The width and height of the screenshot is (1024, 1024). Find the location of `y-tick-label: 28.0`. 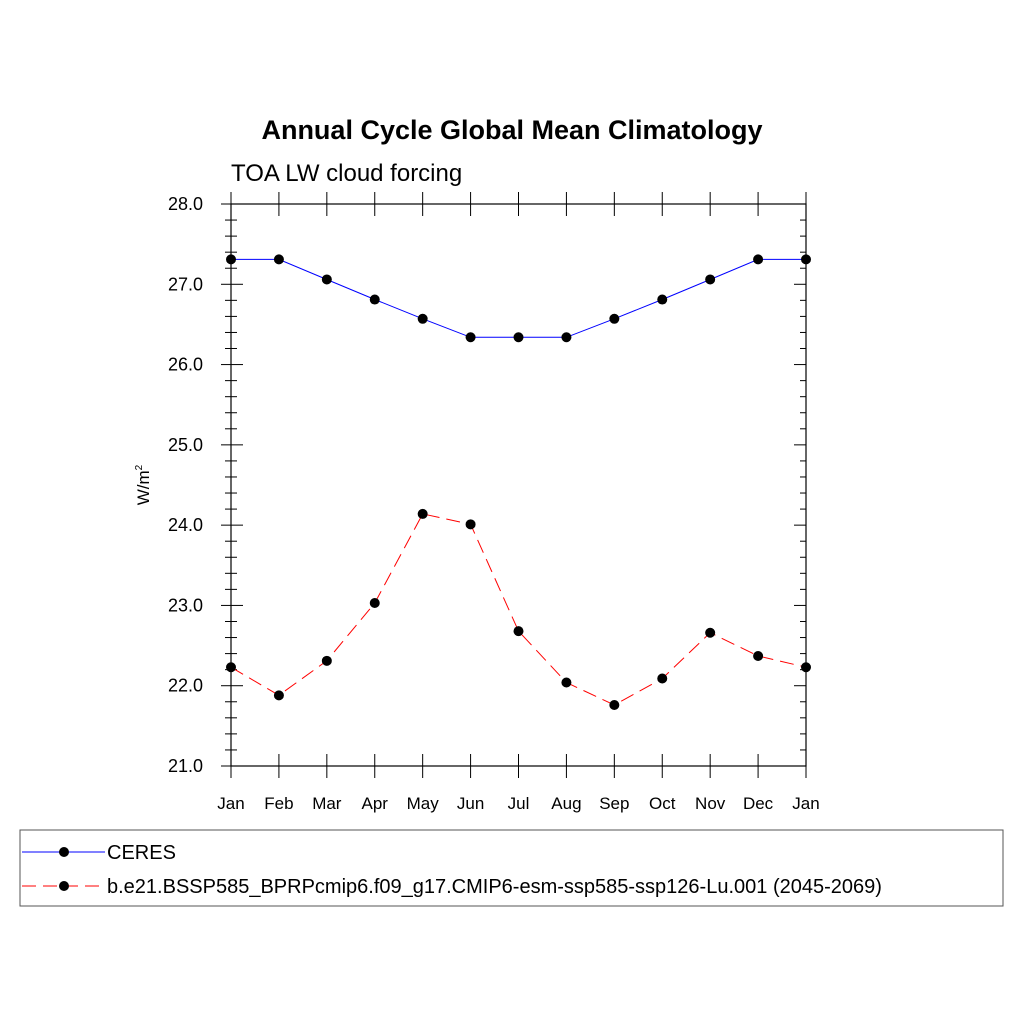

y-tick-label: 28.0 is located at coordinates (185, 204).